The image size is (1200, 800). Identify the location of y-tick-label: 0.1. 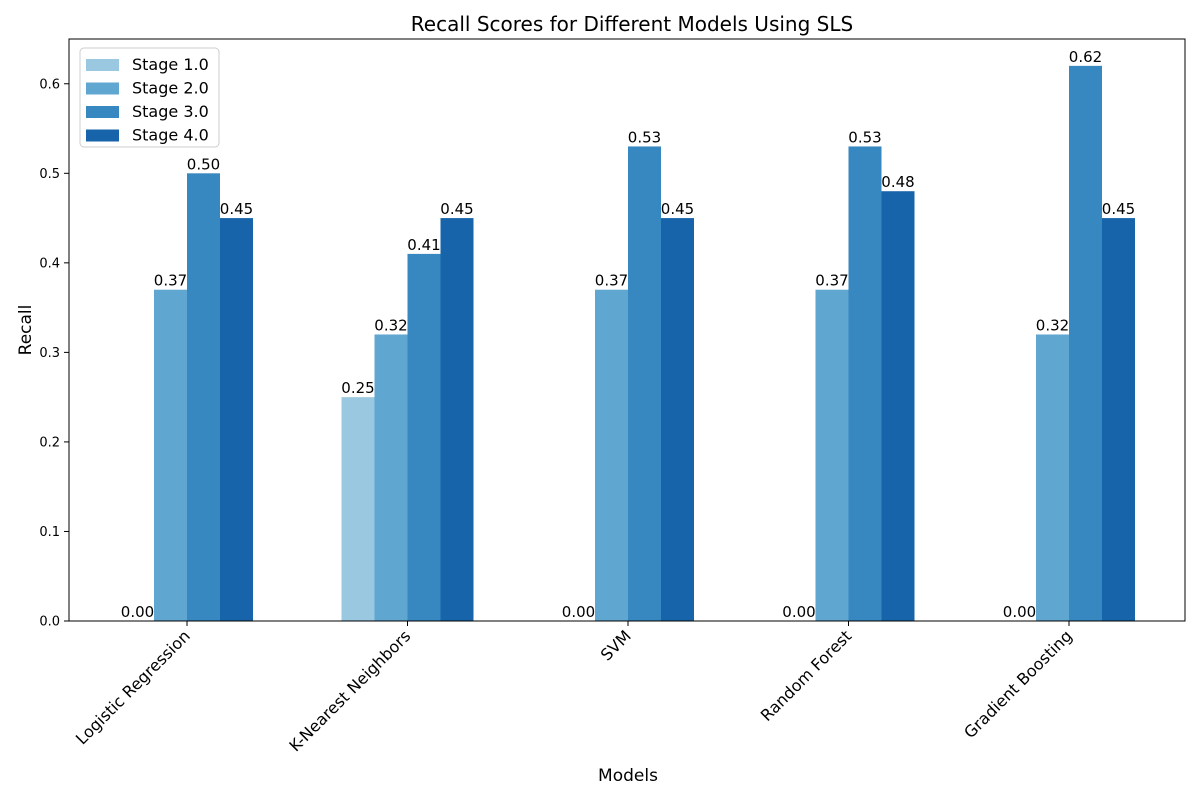
(49, 532).